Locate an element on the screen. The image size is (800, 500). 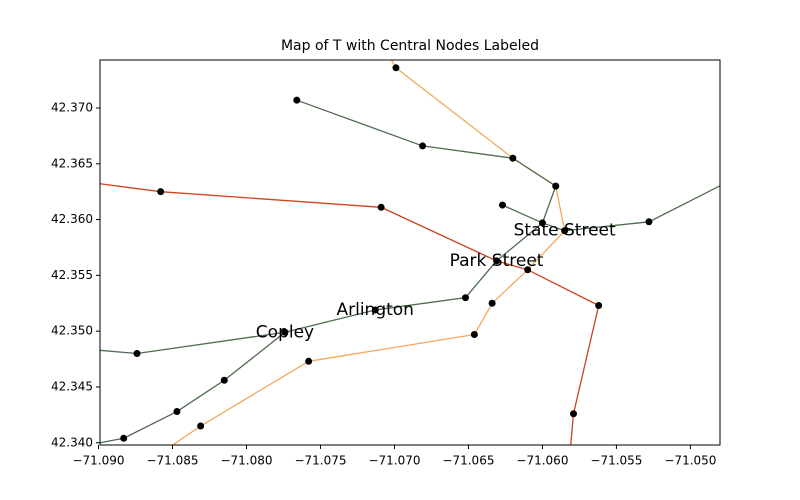
y-tick-label: 42.365 is located at coordinates (72, 163).